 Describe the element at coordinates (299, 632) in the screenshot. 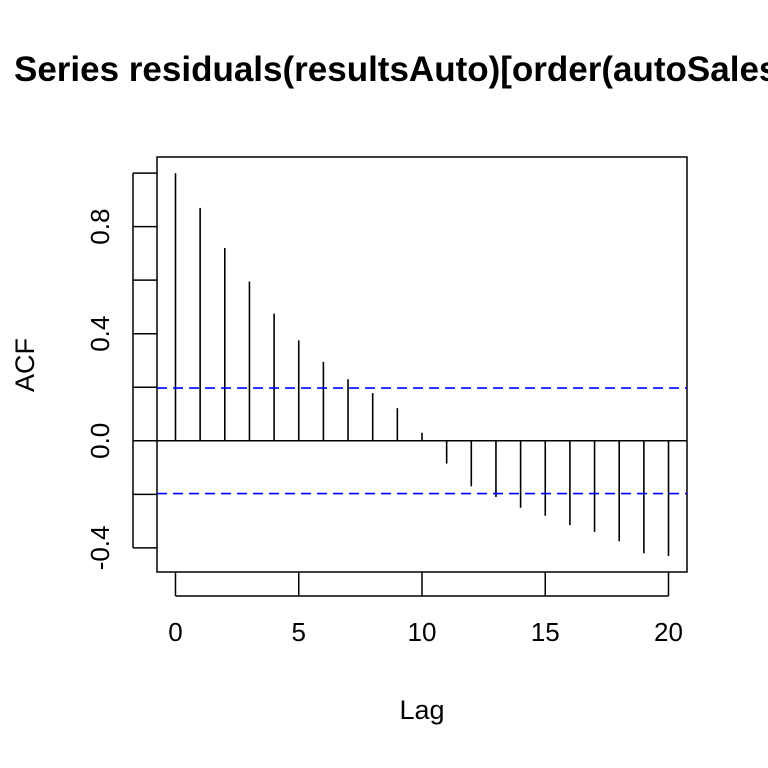

I see `x-tick-label-5: 5` at that location.